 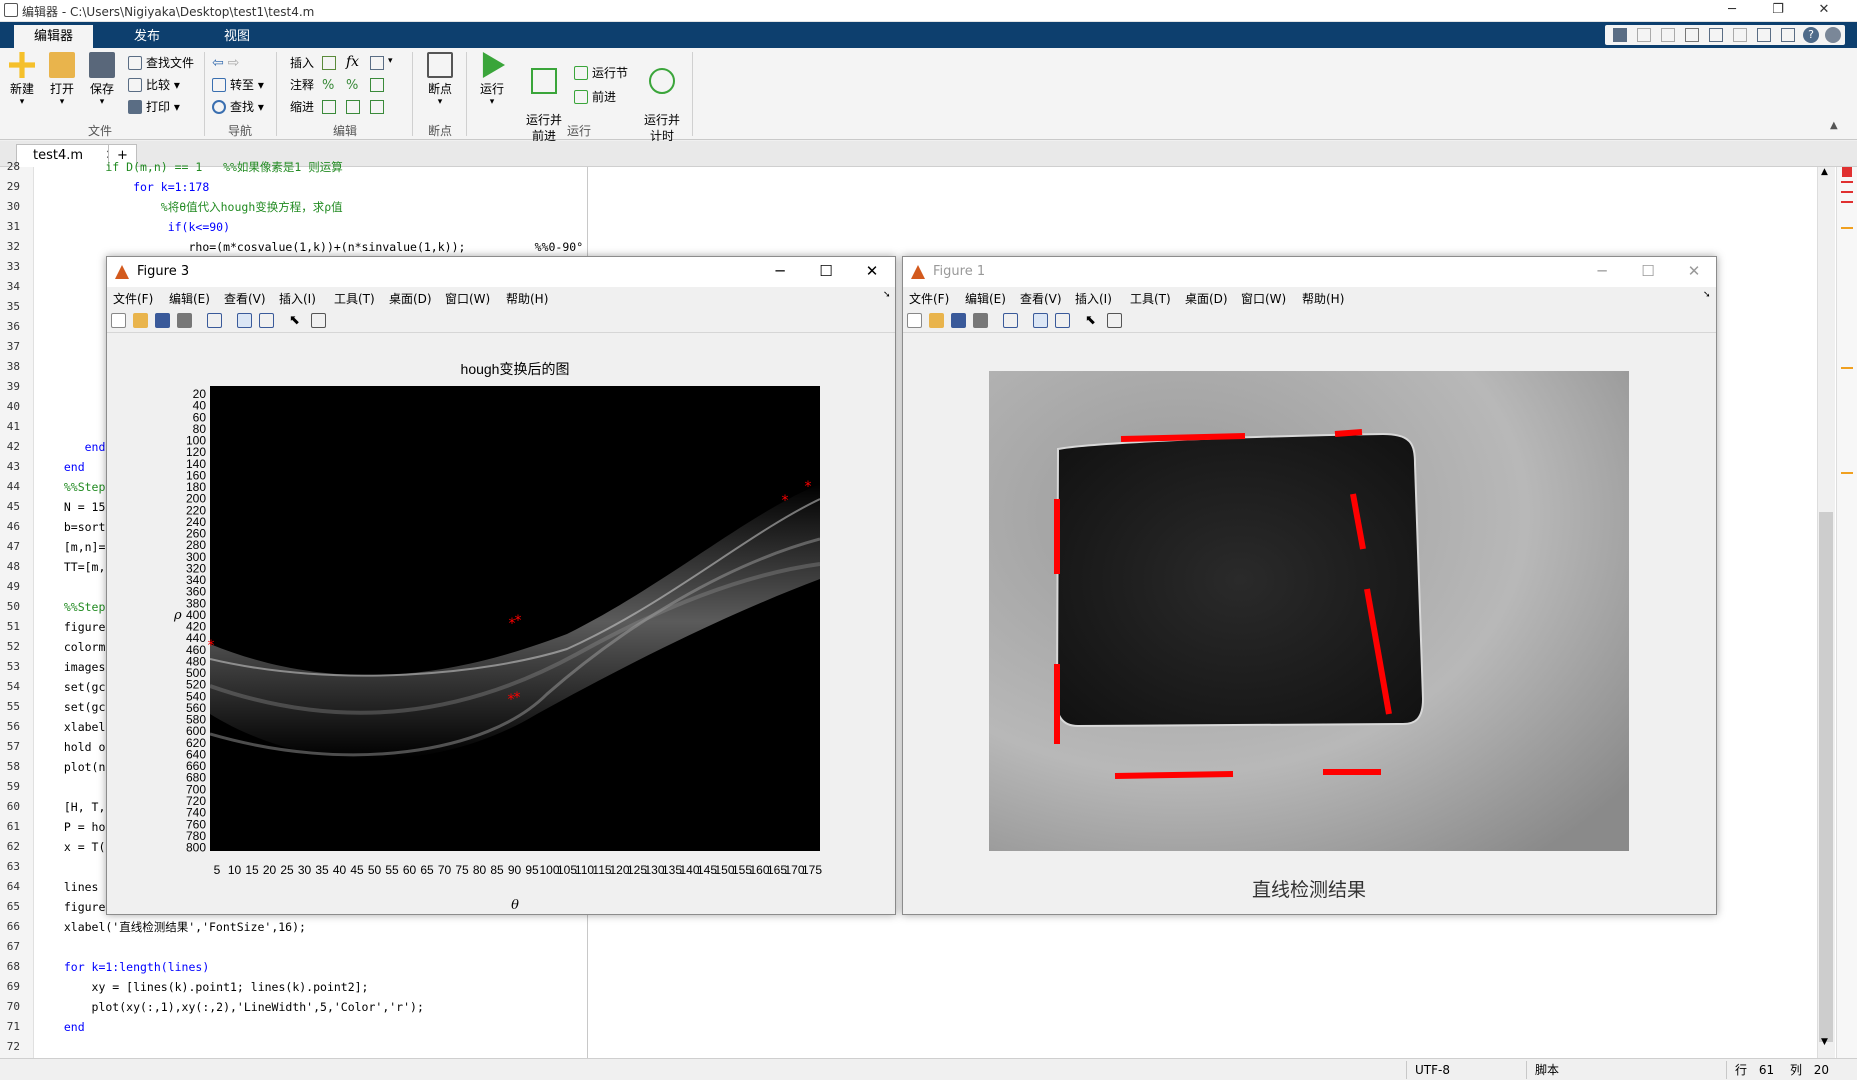 What do you see at coordinates (1788, 35) in the screenshot?
I see `layout-icon` at bounding box center [1788, 35].